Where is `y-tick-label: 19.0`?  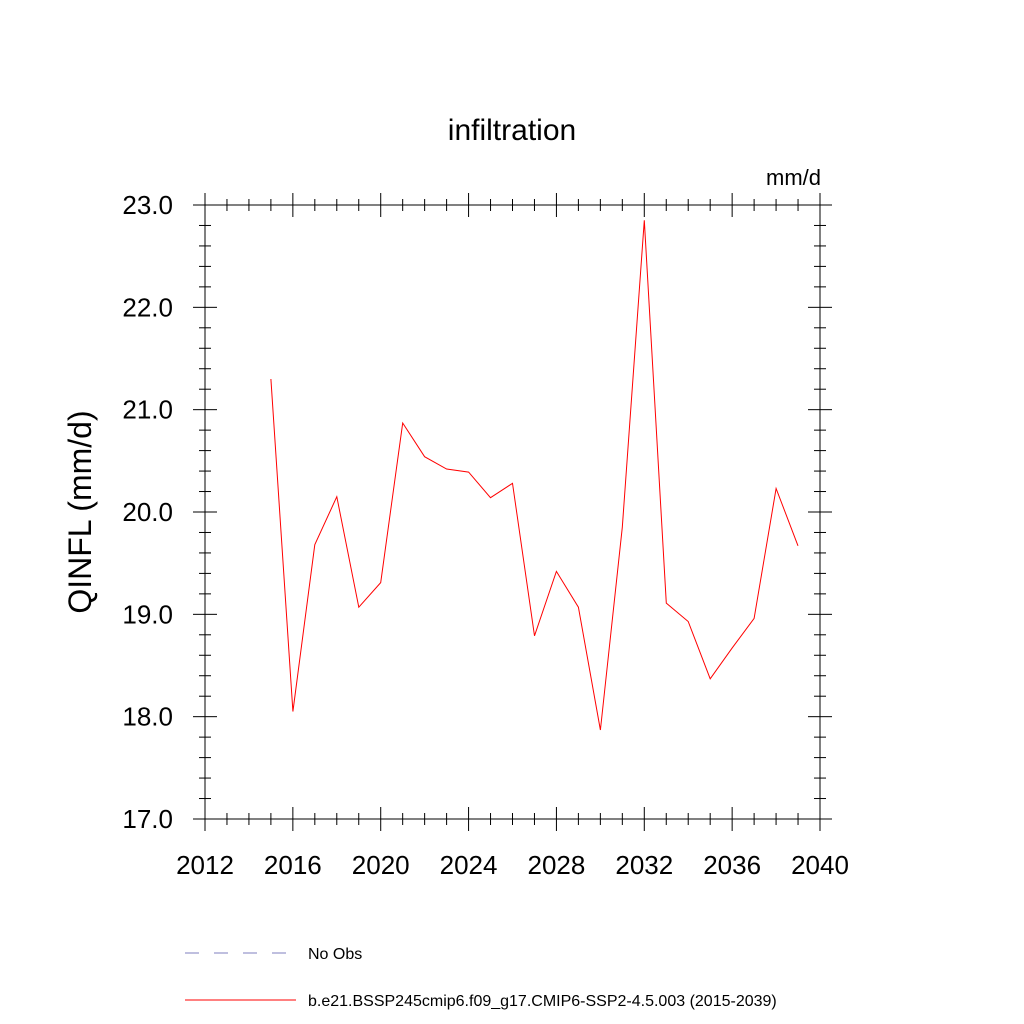 y-tick-label: 19.0 is located at coordinates (147, 614).